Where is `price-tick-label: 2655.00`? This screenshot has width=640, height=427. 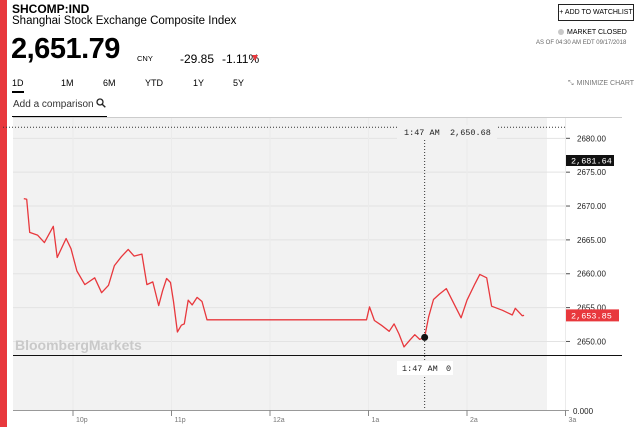 price-tick-label: 2655.00 is located at coordinates (591, 308).